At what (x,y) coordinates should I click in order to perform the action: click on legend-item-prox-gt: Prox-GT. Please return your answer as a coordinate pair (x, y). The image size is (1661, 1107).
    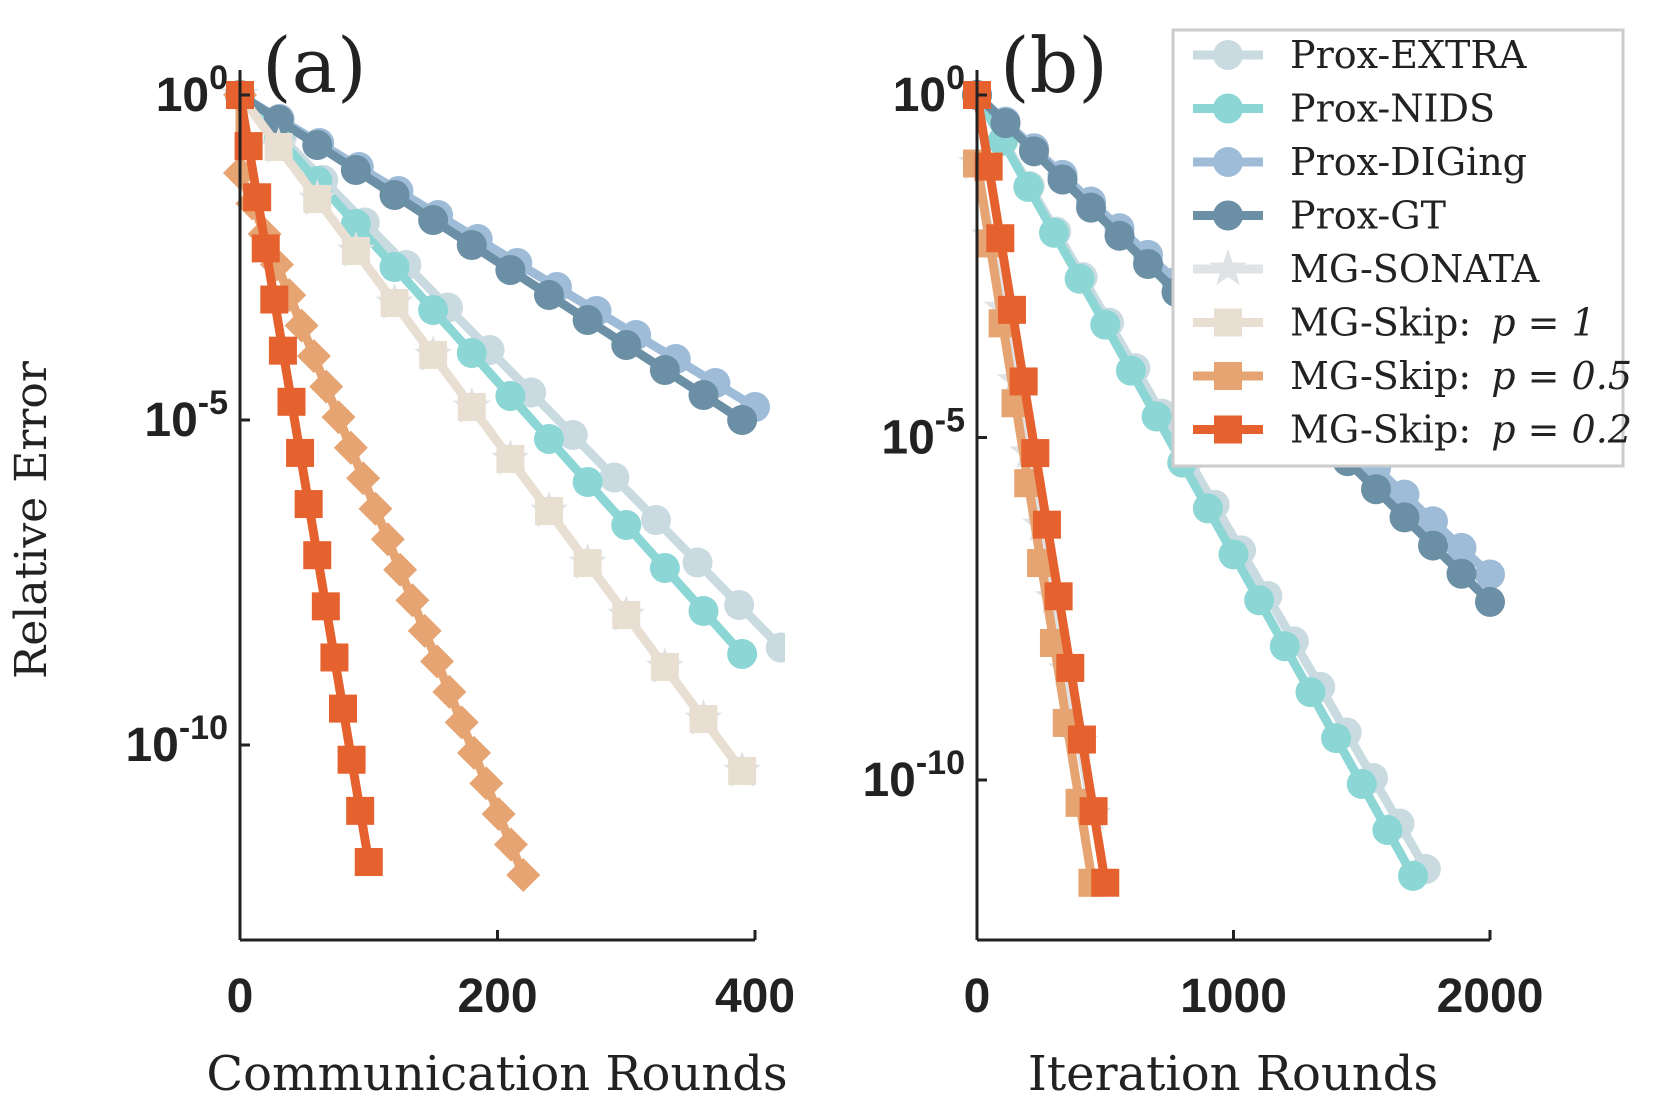
    Looking at the image, I should click on (1319, 216).